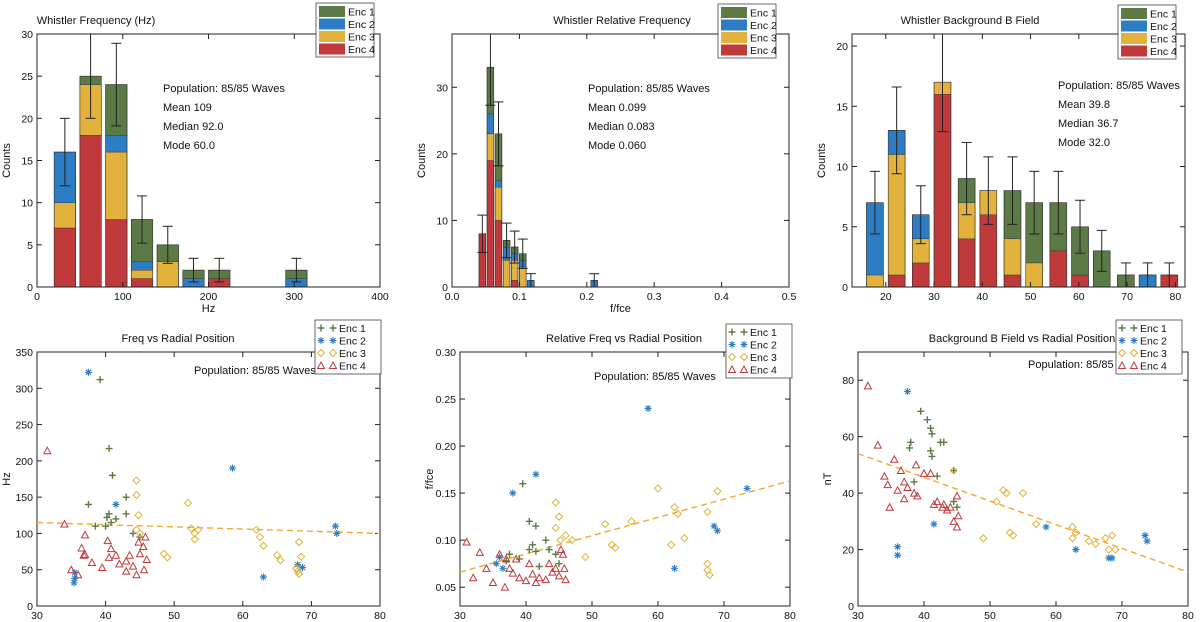  I want to click on y-tick-label: 20, so click(27, 119).